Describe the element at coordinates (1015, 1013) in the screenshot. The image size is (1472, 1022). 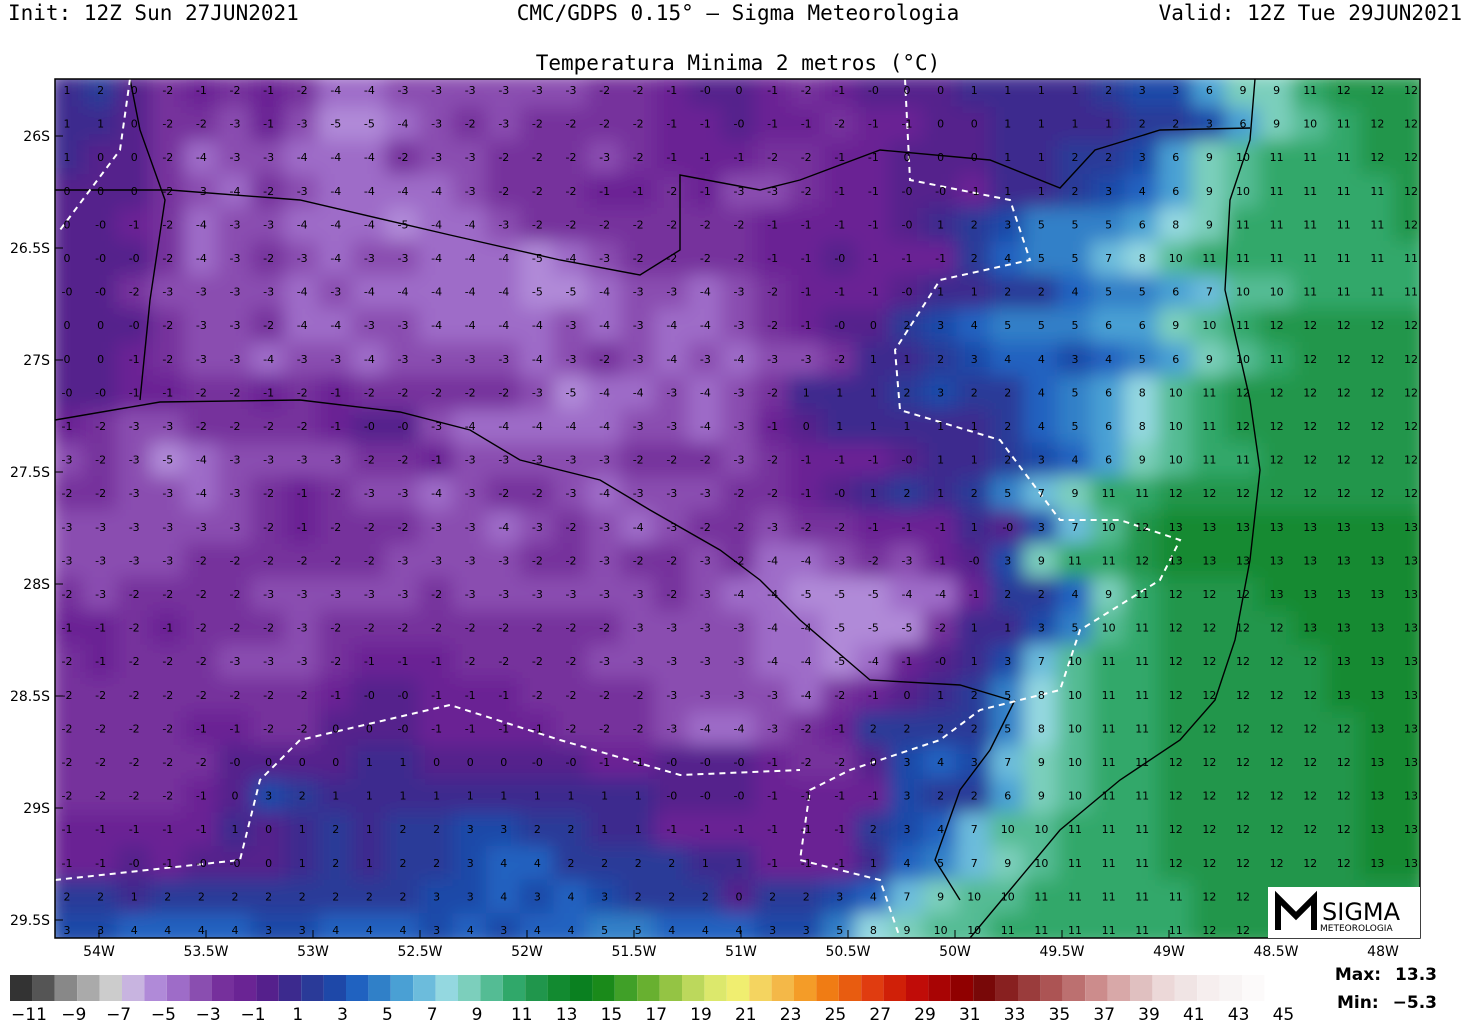
I see `colorbar-label: 33` at that location.